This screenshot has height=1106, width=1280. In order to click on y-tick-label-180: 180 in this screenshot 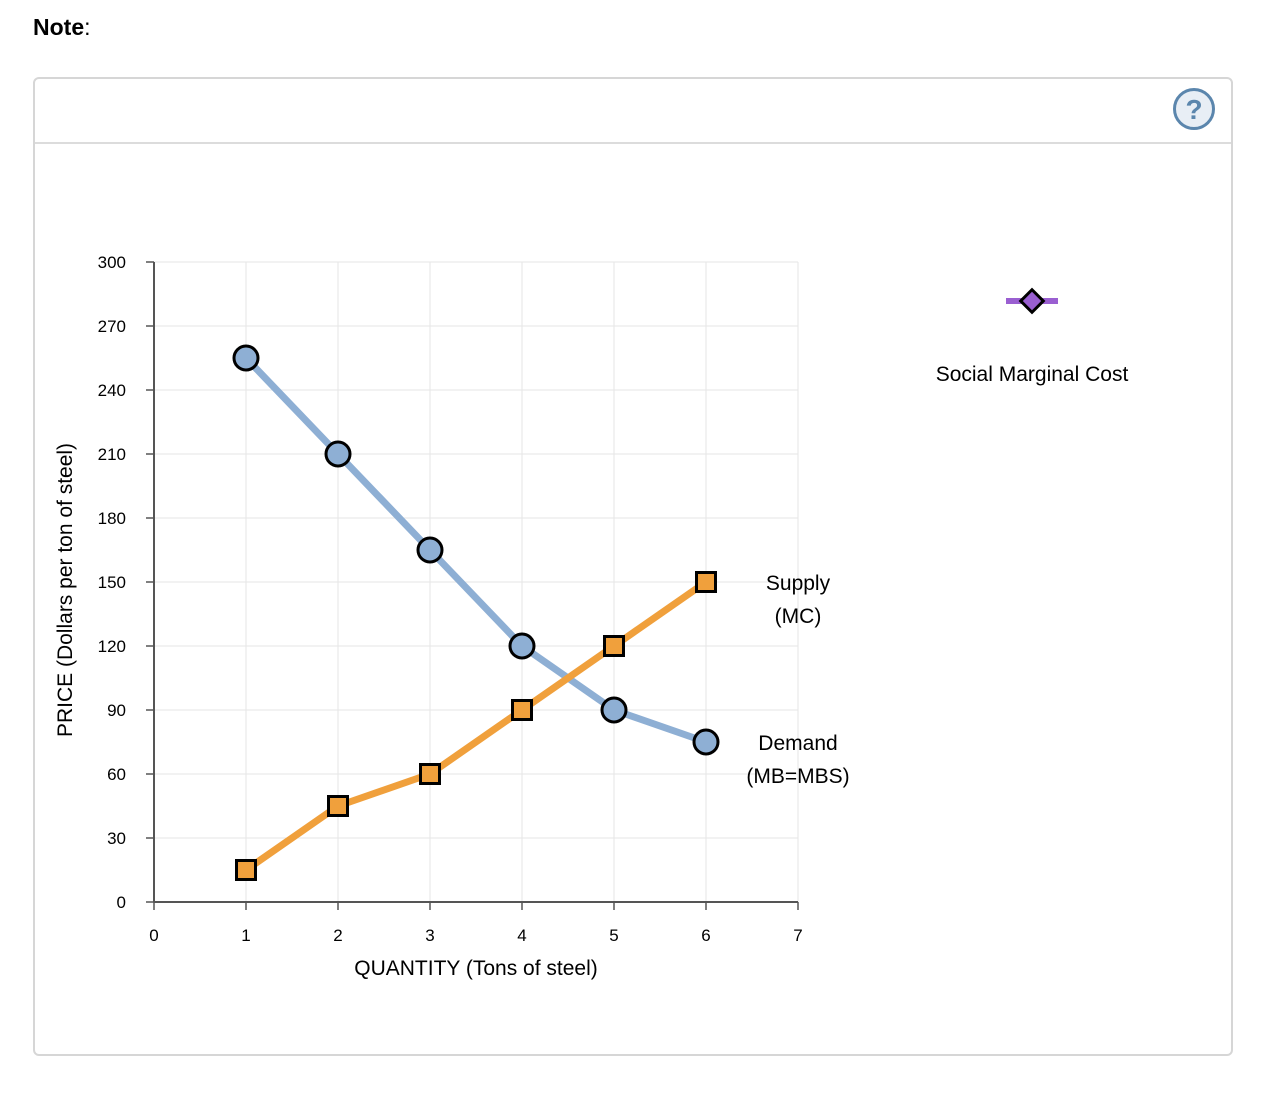, I will do `click(112, 518)`.